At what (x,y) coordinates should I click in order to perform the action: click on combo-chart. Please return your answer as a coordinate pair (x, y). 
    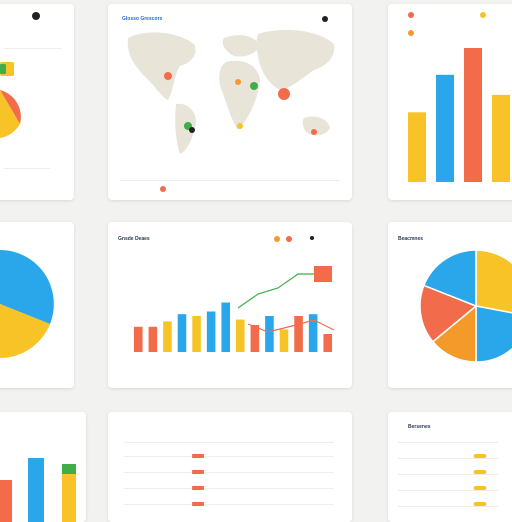
    Looking at the image, I should click on (234, 312).